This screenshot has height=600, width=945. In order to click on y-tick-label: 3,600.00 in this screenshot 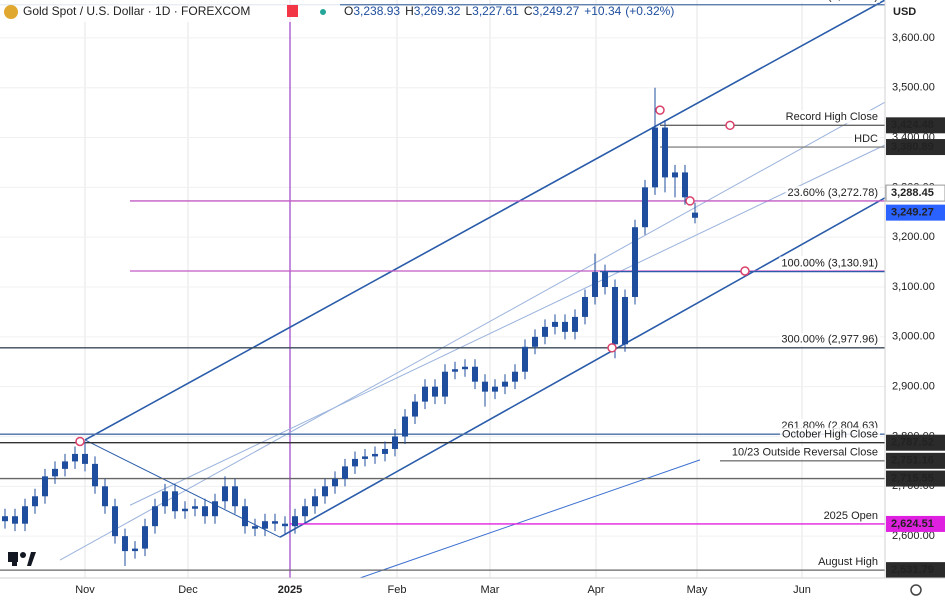, I will do `click(913, 38)`.